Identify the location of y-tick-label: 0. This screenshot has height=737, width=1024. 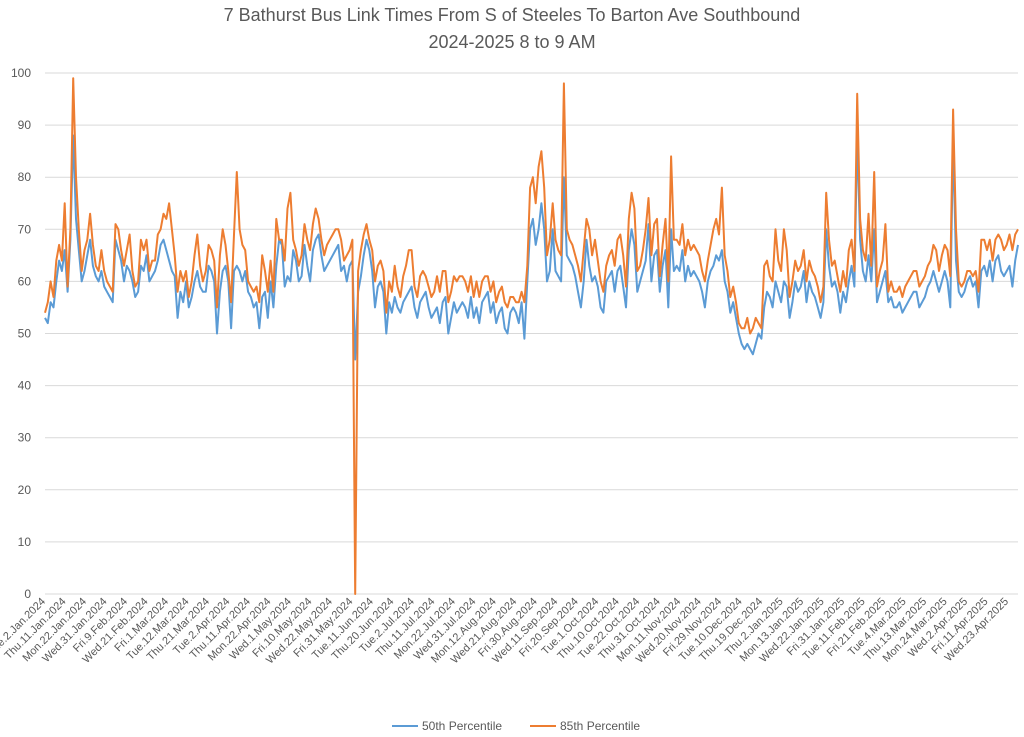
(27, 594).